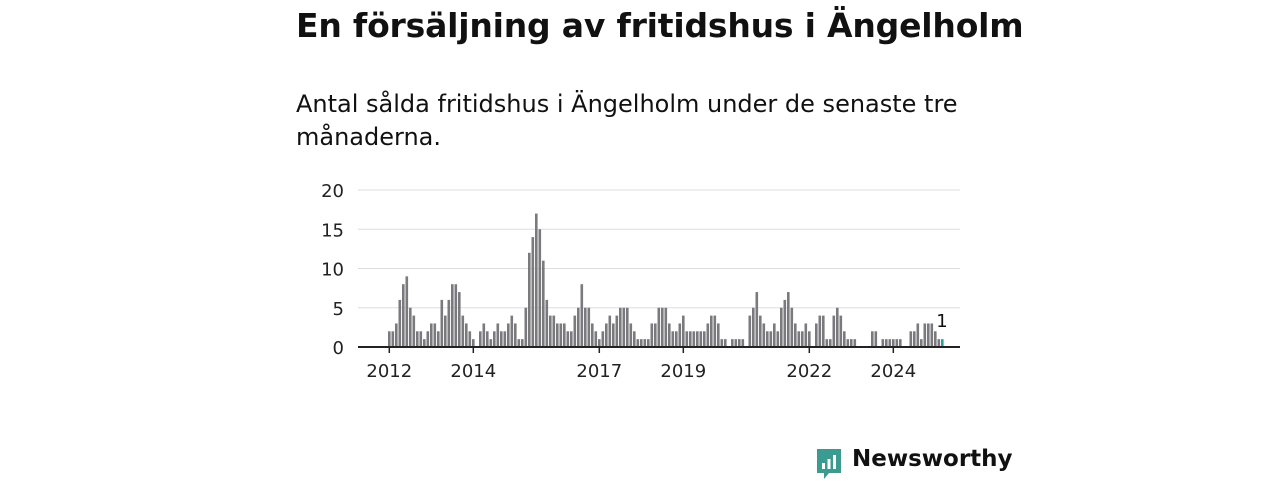 Image resolution: width=1280 pixels, height=481 pixels. Describe the element at coordinates (473, 371) in the screenshot. I see `x-tick-label: 2014` at that location.